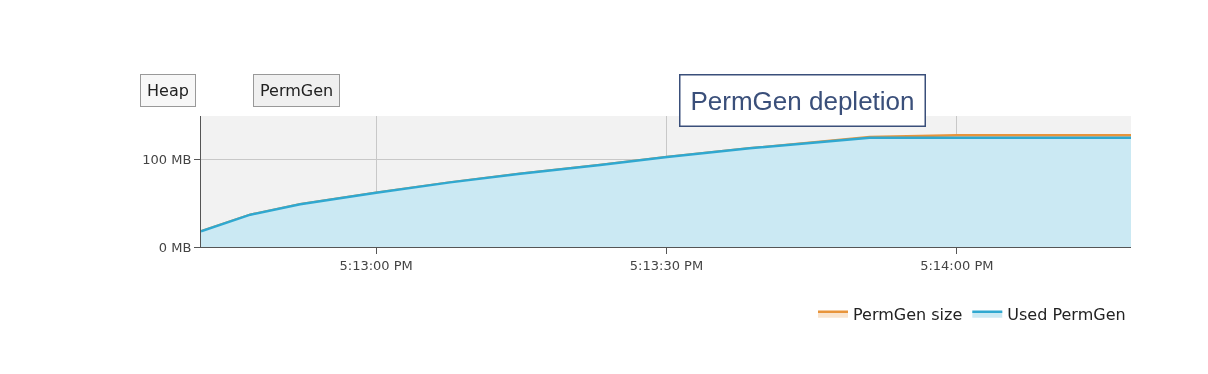  What do you see at coordinates (175, 247) in the screenshot?
I see `y-tick-label: 0 MB` at bounding box center [175, 247].